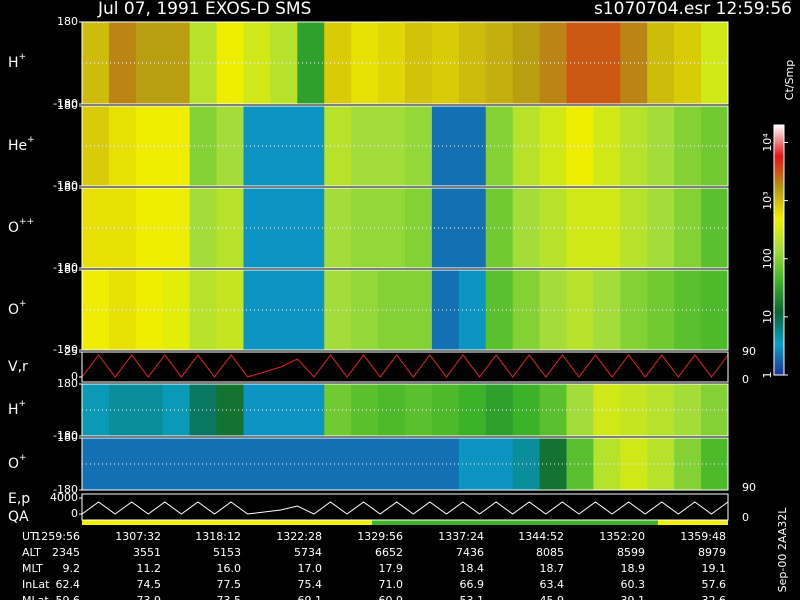 This screenshot has height=600, width=800. I want to click on table-cell: 18.9, so click(633, 568).